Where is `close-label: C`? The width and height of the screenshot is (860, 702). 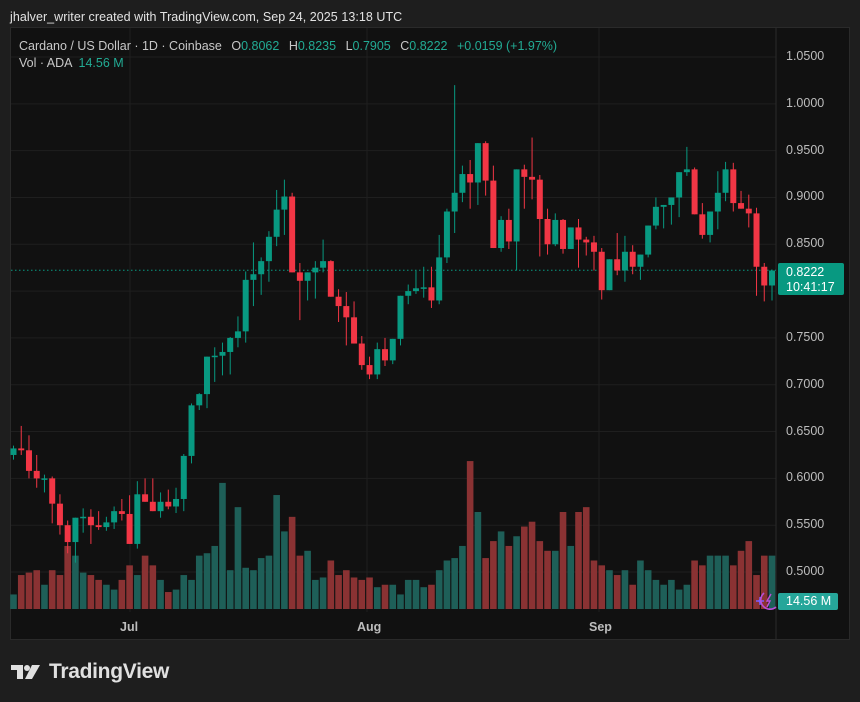
close-label: C is located at coordinates (405, 46).